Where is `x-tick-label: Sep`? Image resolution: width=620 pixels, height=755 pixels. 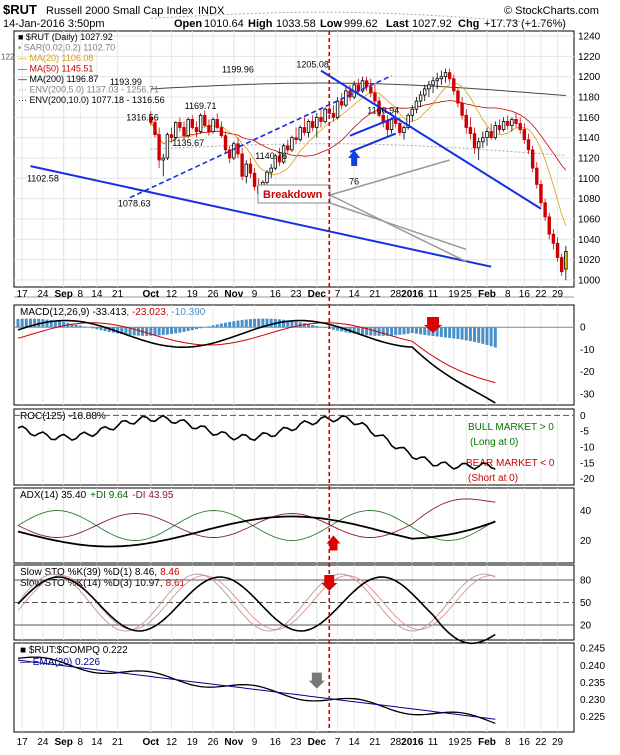
x-tick-label: Sep is located at coordinates (63, 294).